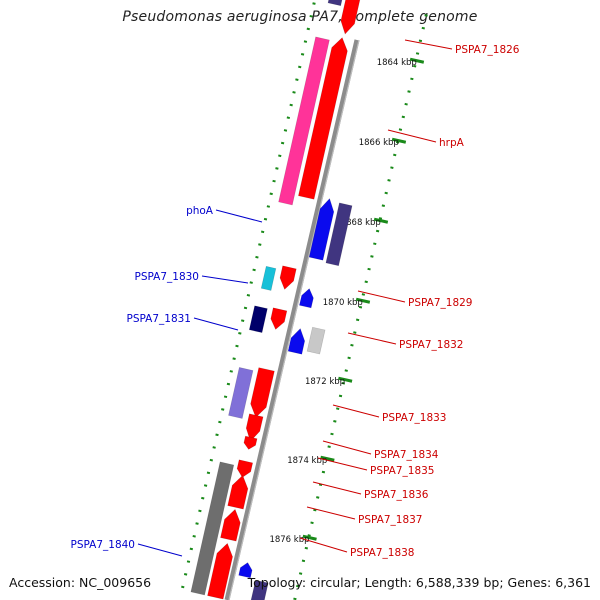 The width and height of the screenshot is (600, 600). Describe the element at coordinates (212, 528) in the screenshot. I see `gene-gray-strip` at that location.